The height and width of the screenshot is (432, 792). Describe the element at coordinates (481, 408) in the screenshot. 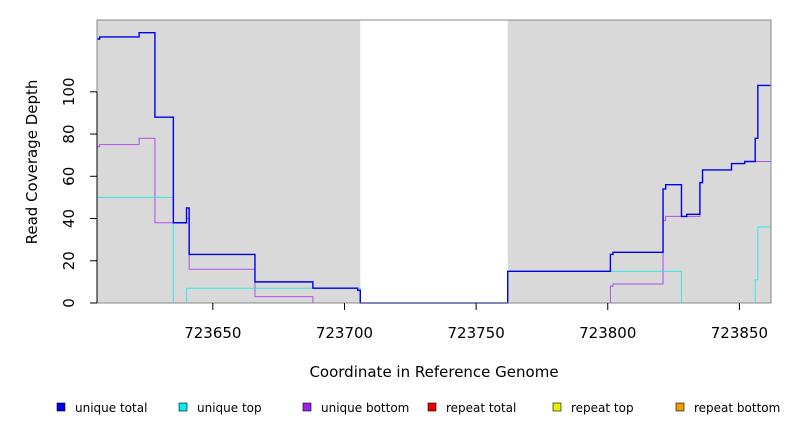

I see `legend-label: repeat total` at that location.